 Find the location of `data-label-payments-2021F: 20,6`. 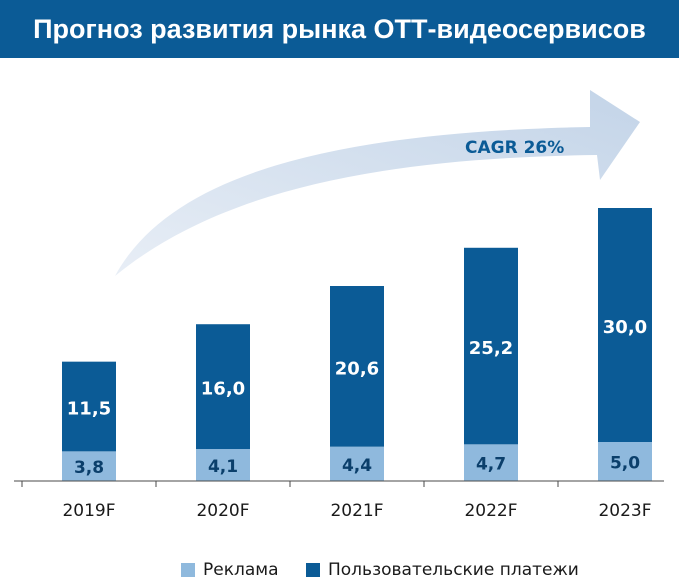

data-label-payments-2021F: 20,6 is located at coordinates (357, 368).